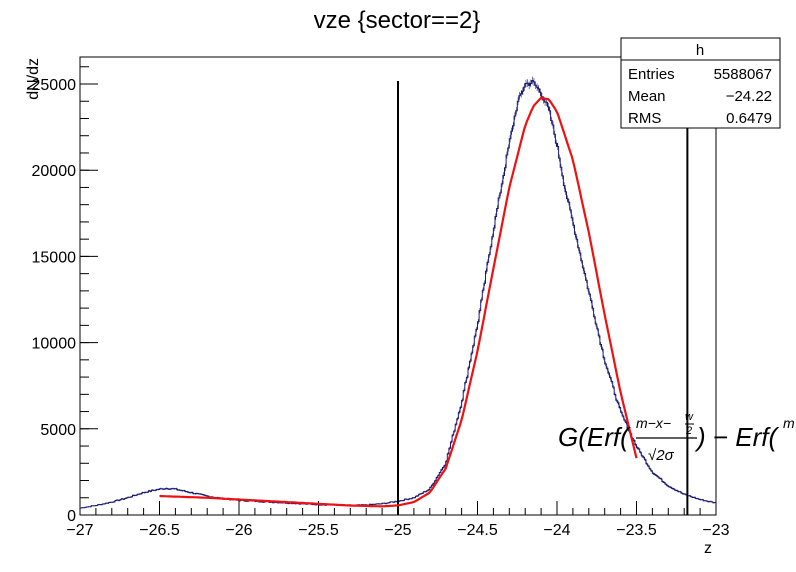 This screenshot has height=572, width=796. What do you see at coordinates (743, 74) in the screenshot?
I see `stats-value-entries: 5588067` at bounding box center [743, 74].